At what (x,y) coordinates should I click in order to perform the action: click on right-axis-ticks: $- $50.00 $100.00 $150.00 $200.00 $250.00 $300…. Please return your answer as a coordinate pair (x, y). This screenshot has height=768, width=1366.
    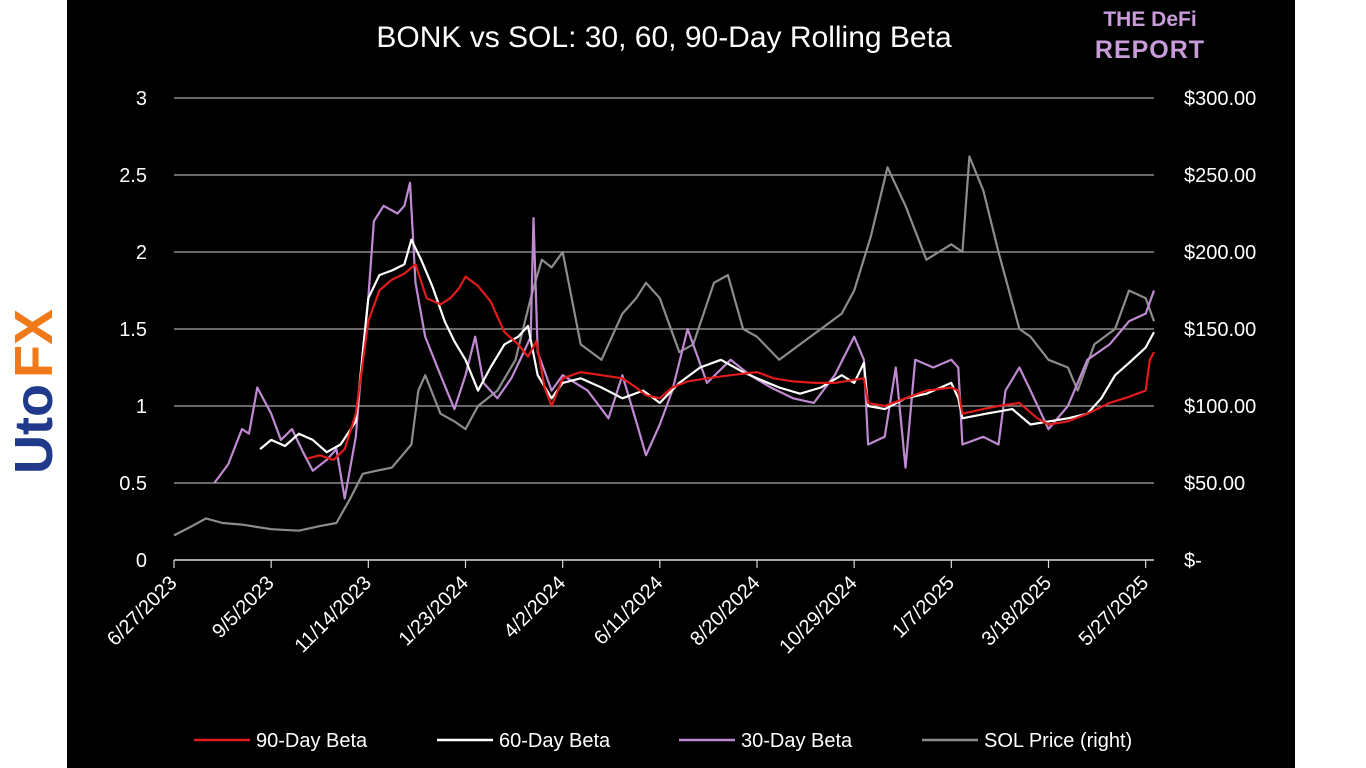
    Looking at the image, I should click on (1220, 330).